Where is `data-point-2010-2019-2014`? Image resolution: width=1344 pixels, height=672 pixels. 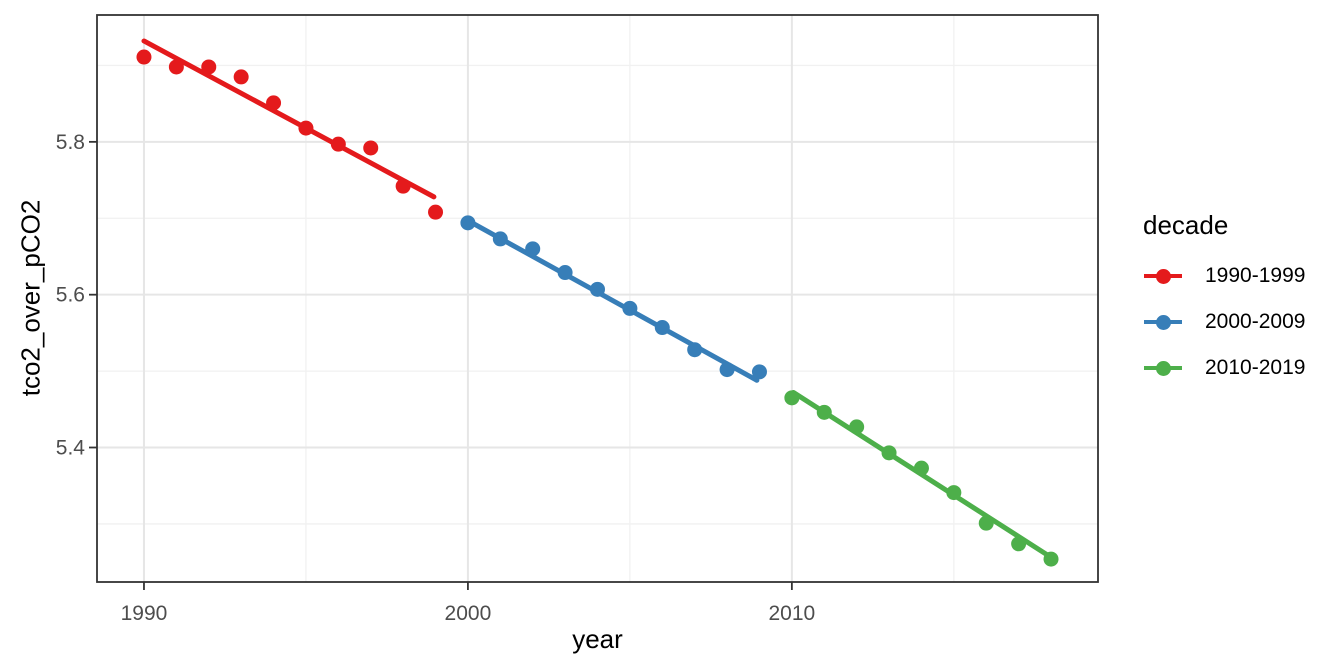
data-point-2010-2019-2014 is located at coordinates (921, 468).